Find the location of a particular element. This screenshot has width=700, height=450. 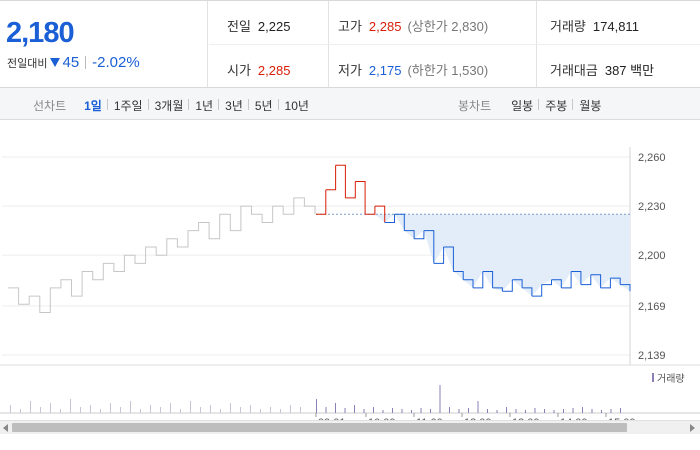

lower-limit: (하한가 1,530) is located at coordinates (448, 70).